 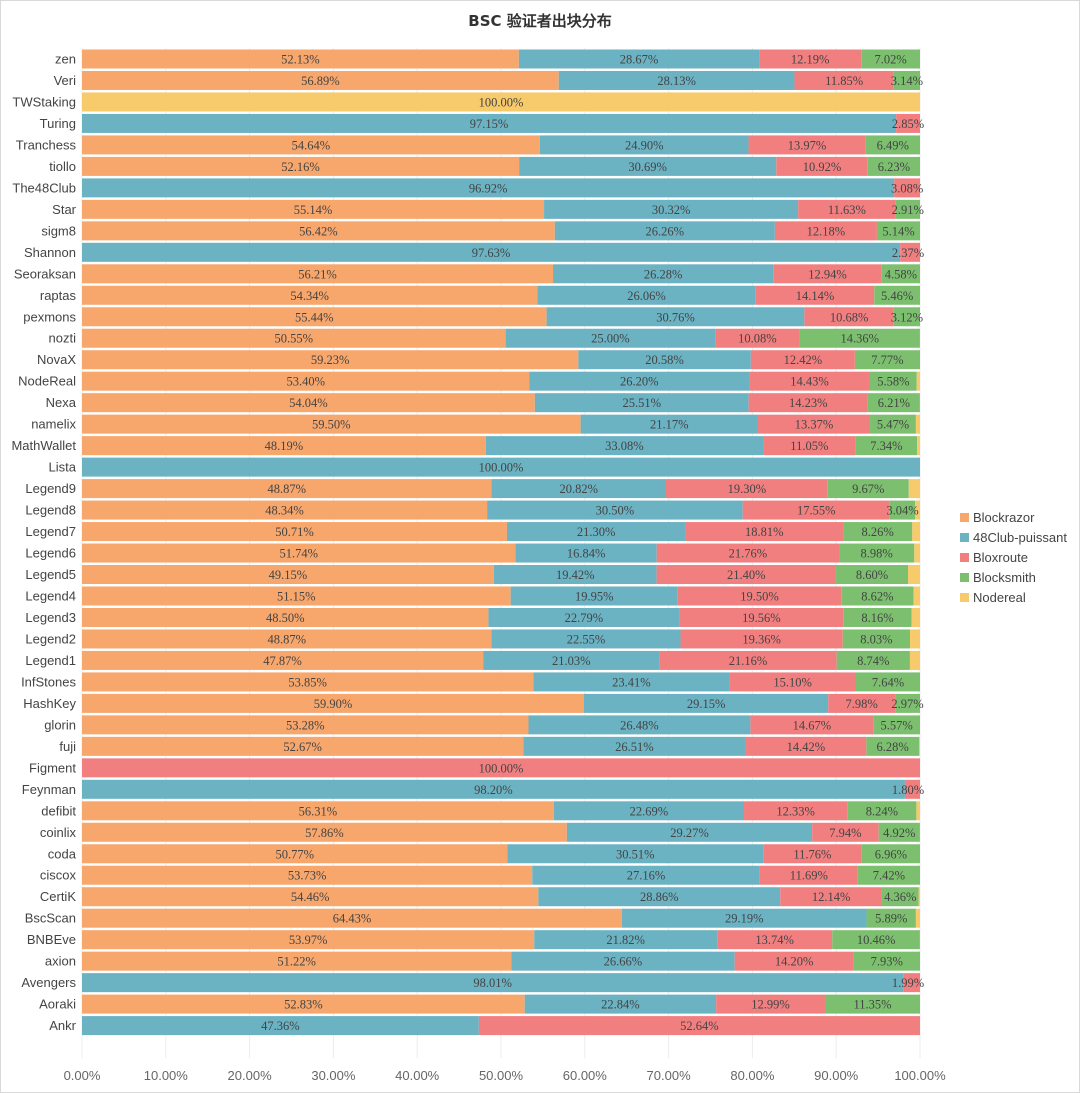 What do you see at coordinates (63, 467) in the screenshot?
I see `category-label: Lista` at bounding box center [63, 467].